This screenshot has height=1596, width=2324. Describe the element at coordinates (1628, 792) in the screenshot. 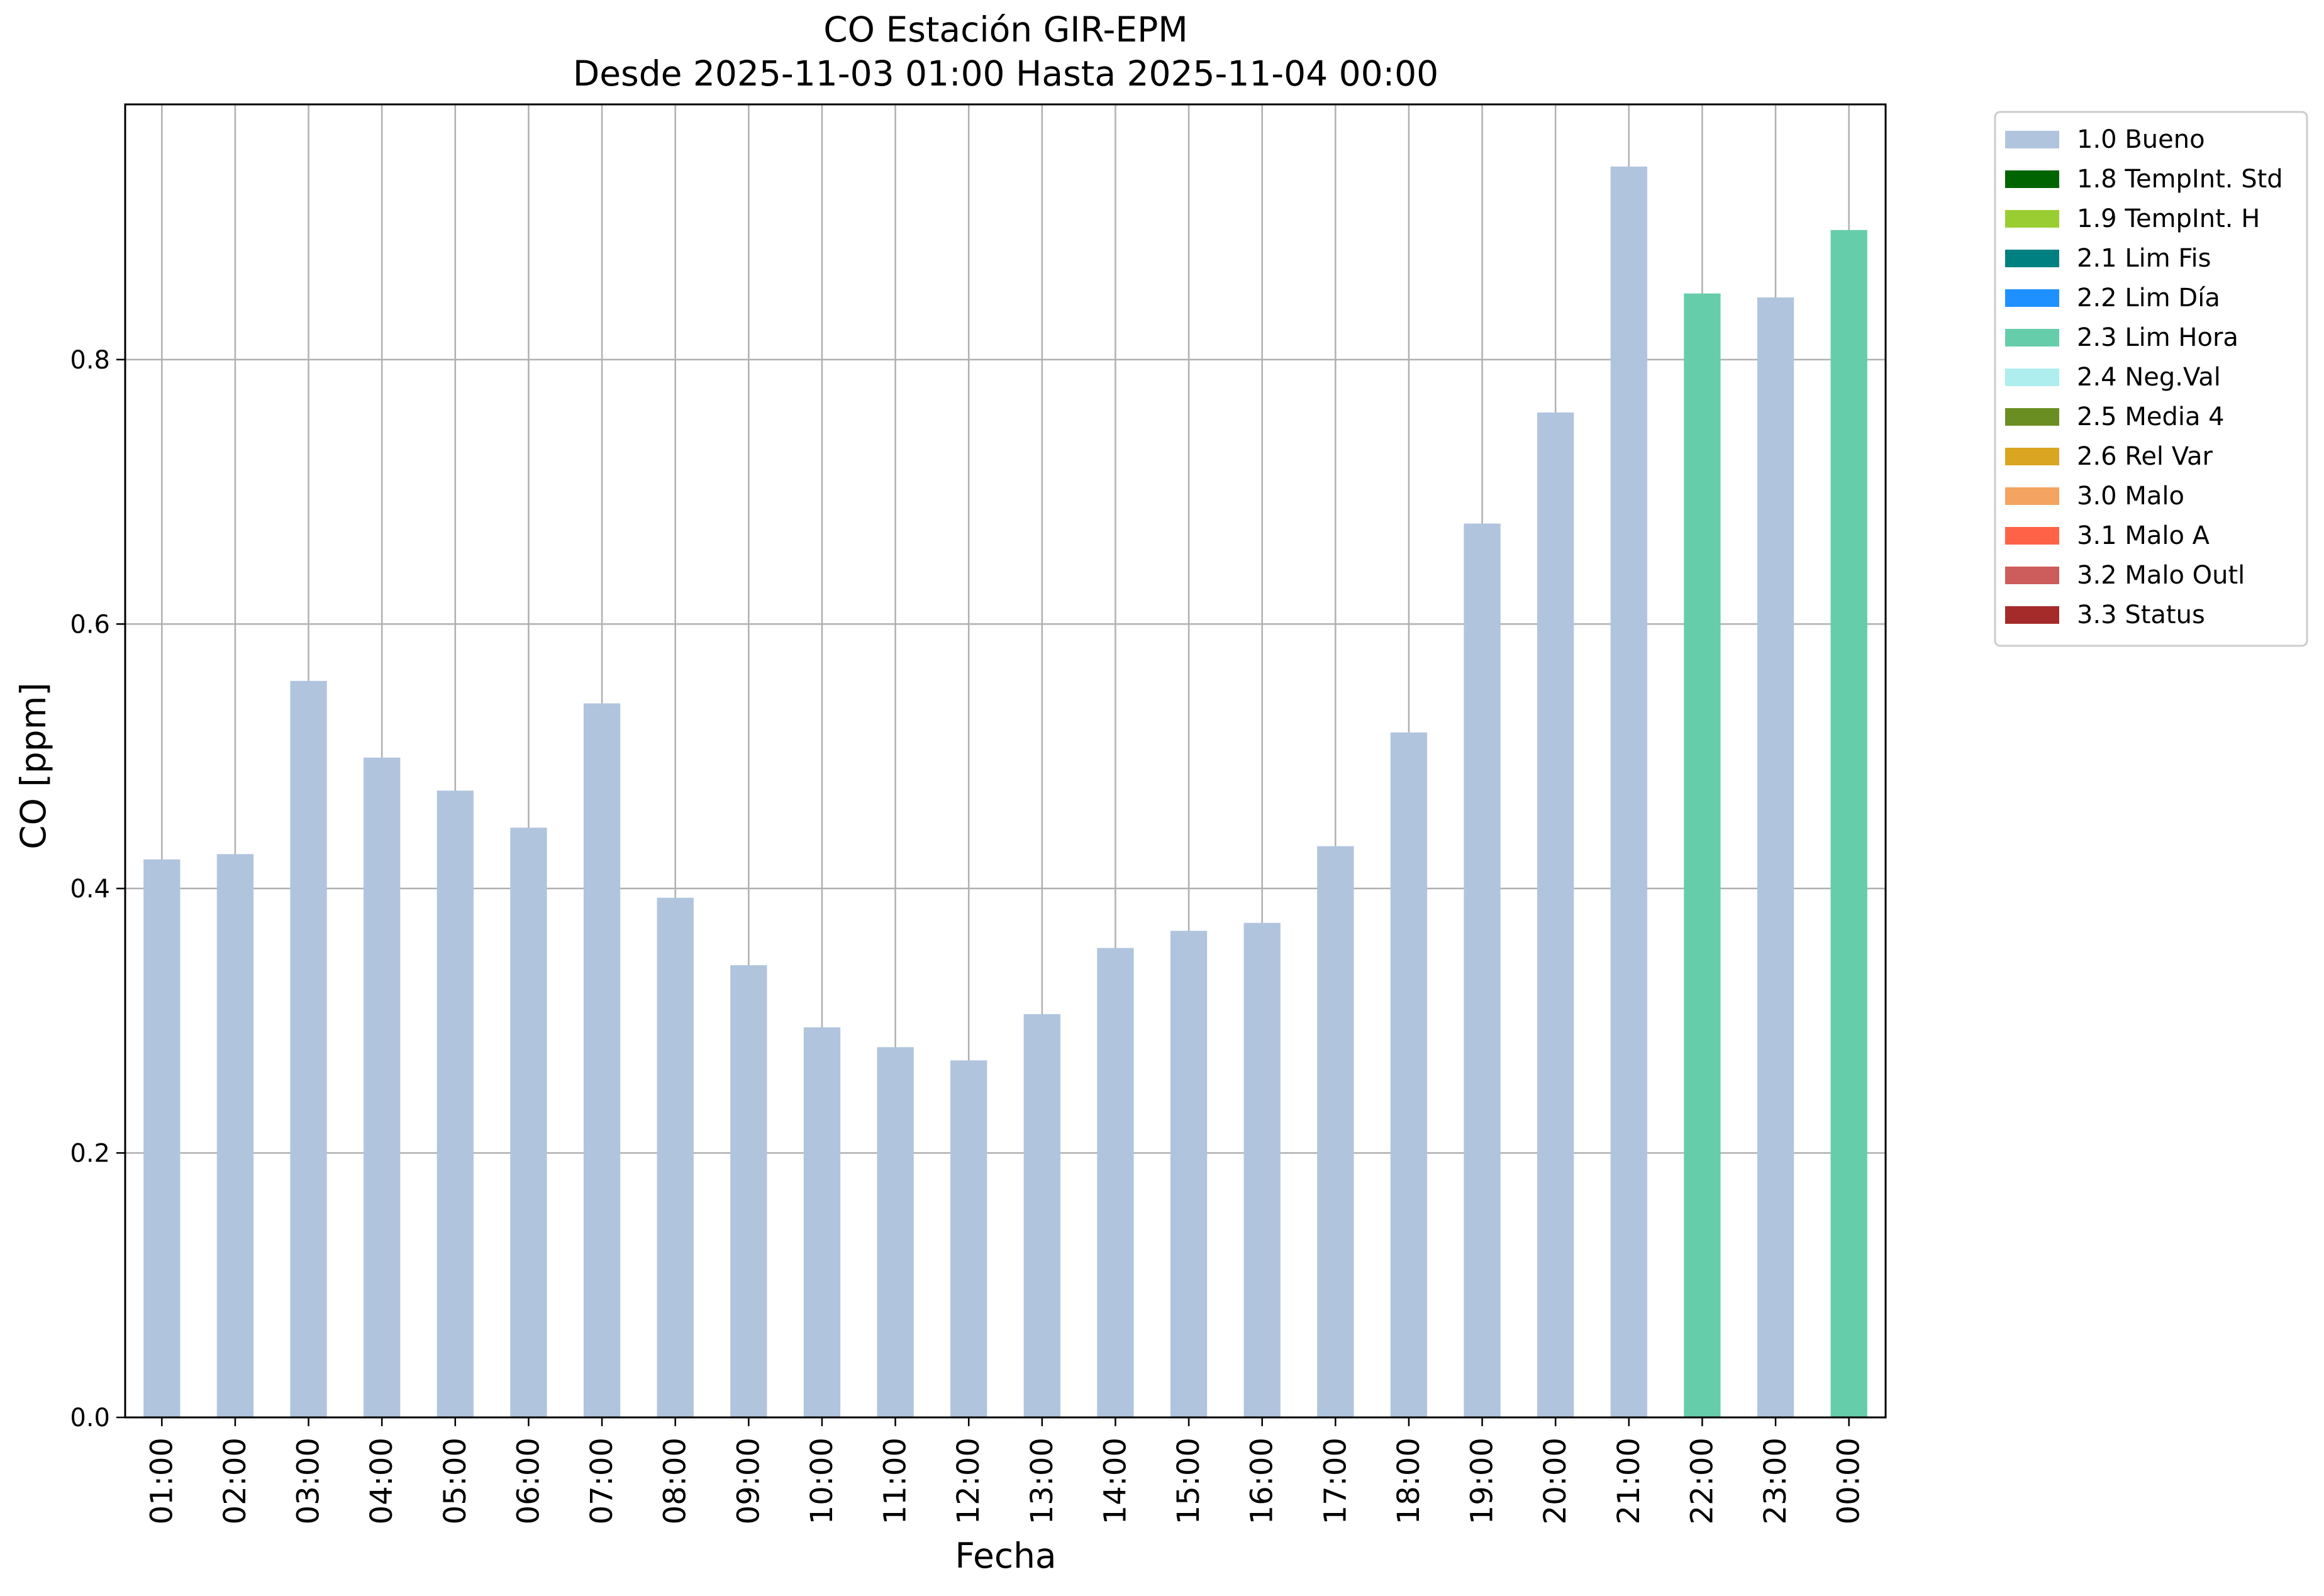

I see `bar-21:00` at that location.